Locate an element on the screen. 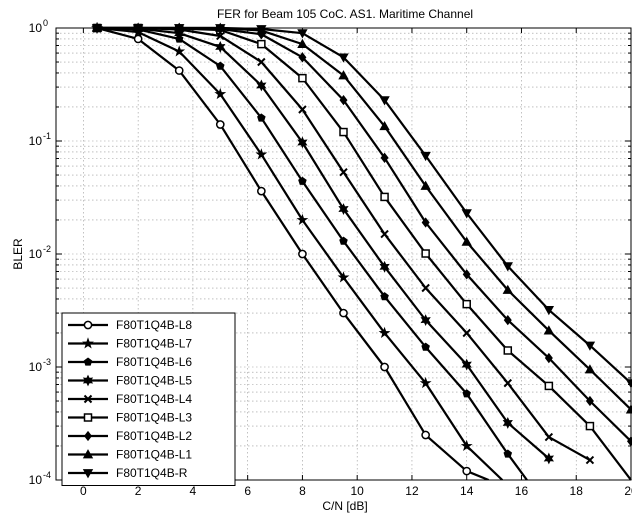 The width and height of the screenshot is (632, 521). x-tick-label: 6 is located at coordinates (247, 491).